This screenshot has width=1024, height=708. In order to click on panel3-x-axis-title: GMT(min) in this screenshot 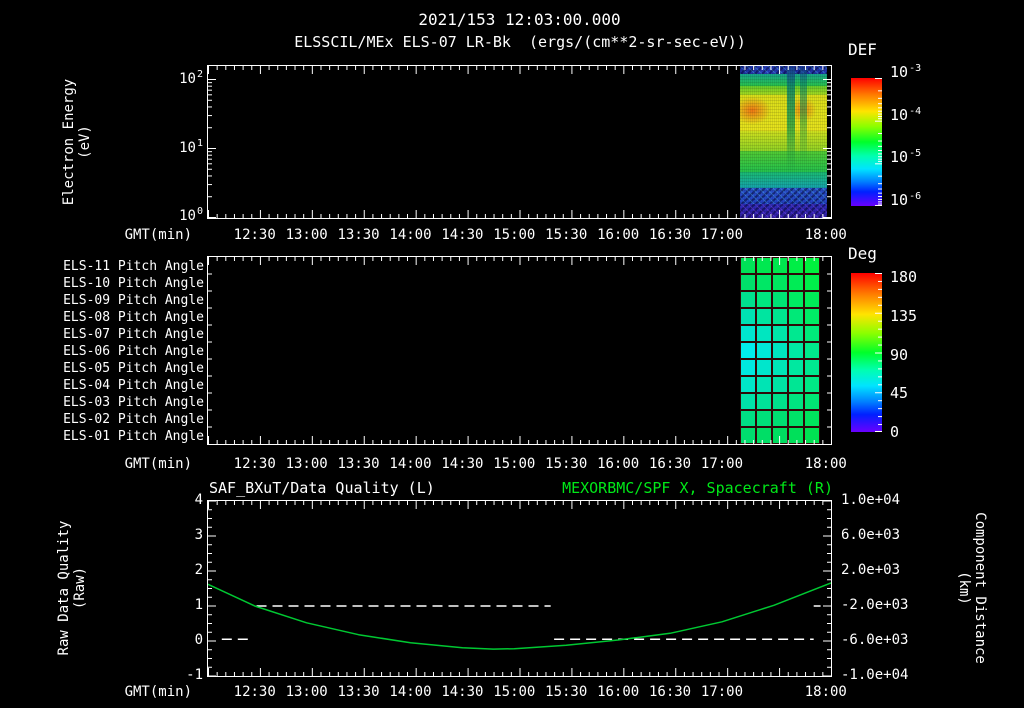, I will do `click(158, 692)`.